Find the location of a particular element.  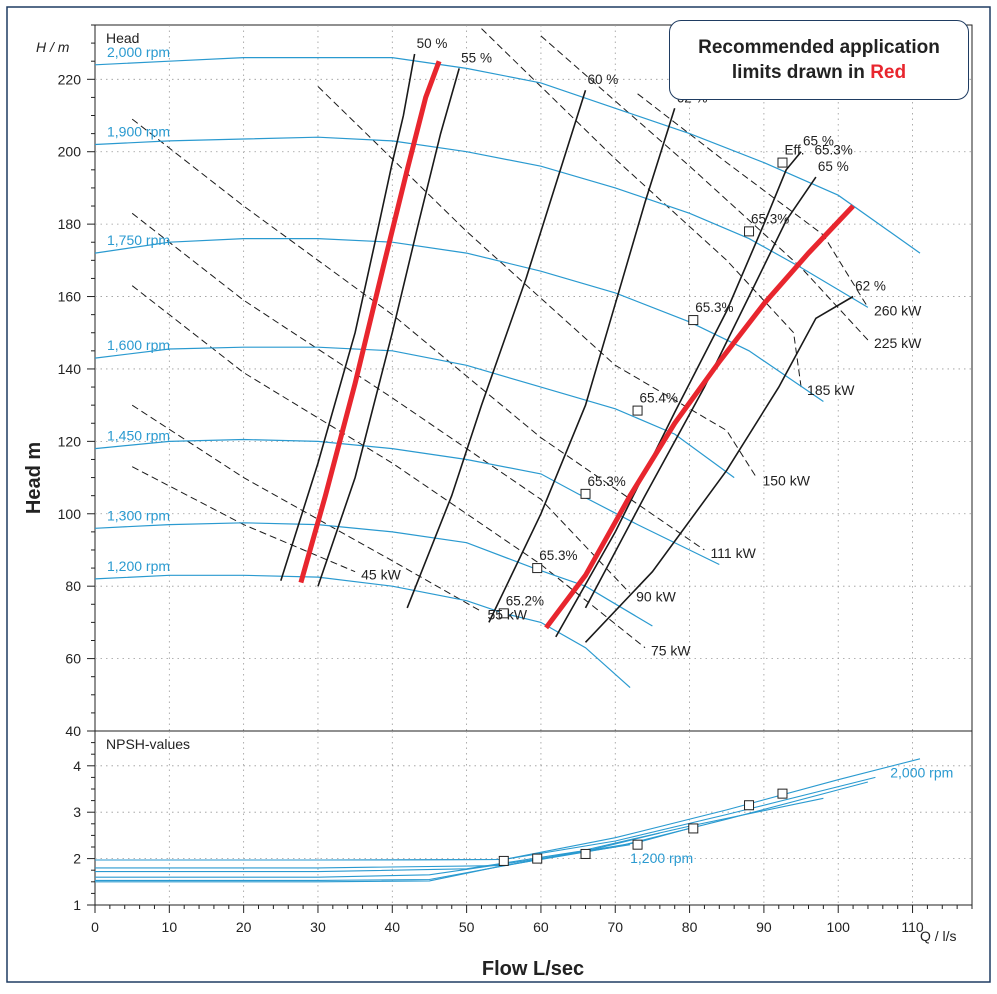

power-line-260-kw is located at coordinates (753, 200).